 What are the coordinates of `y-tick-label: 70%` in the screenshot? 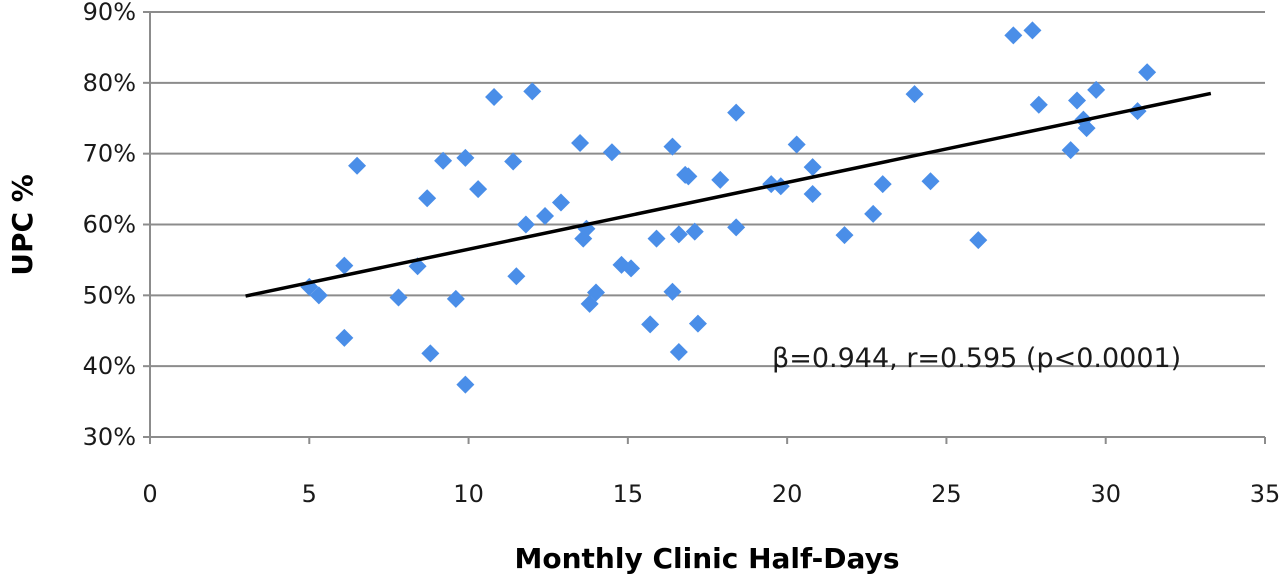 It's located at (109, 154).